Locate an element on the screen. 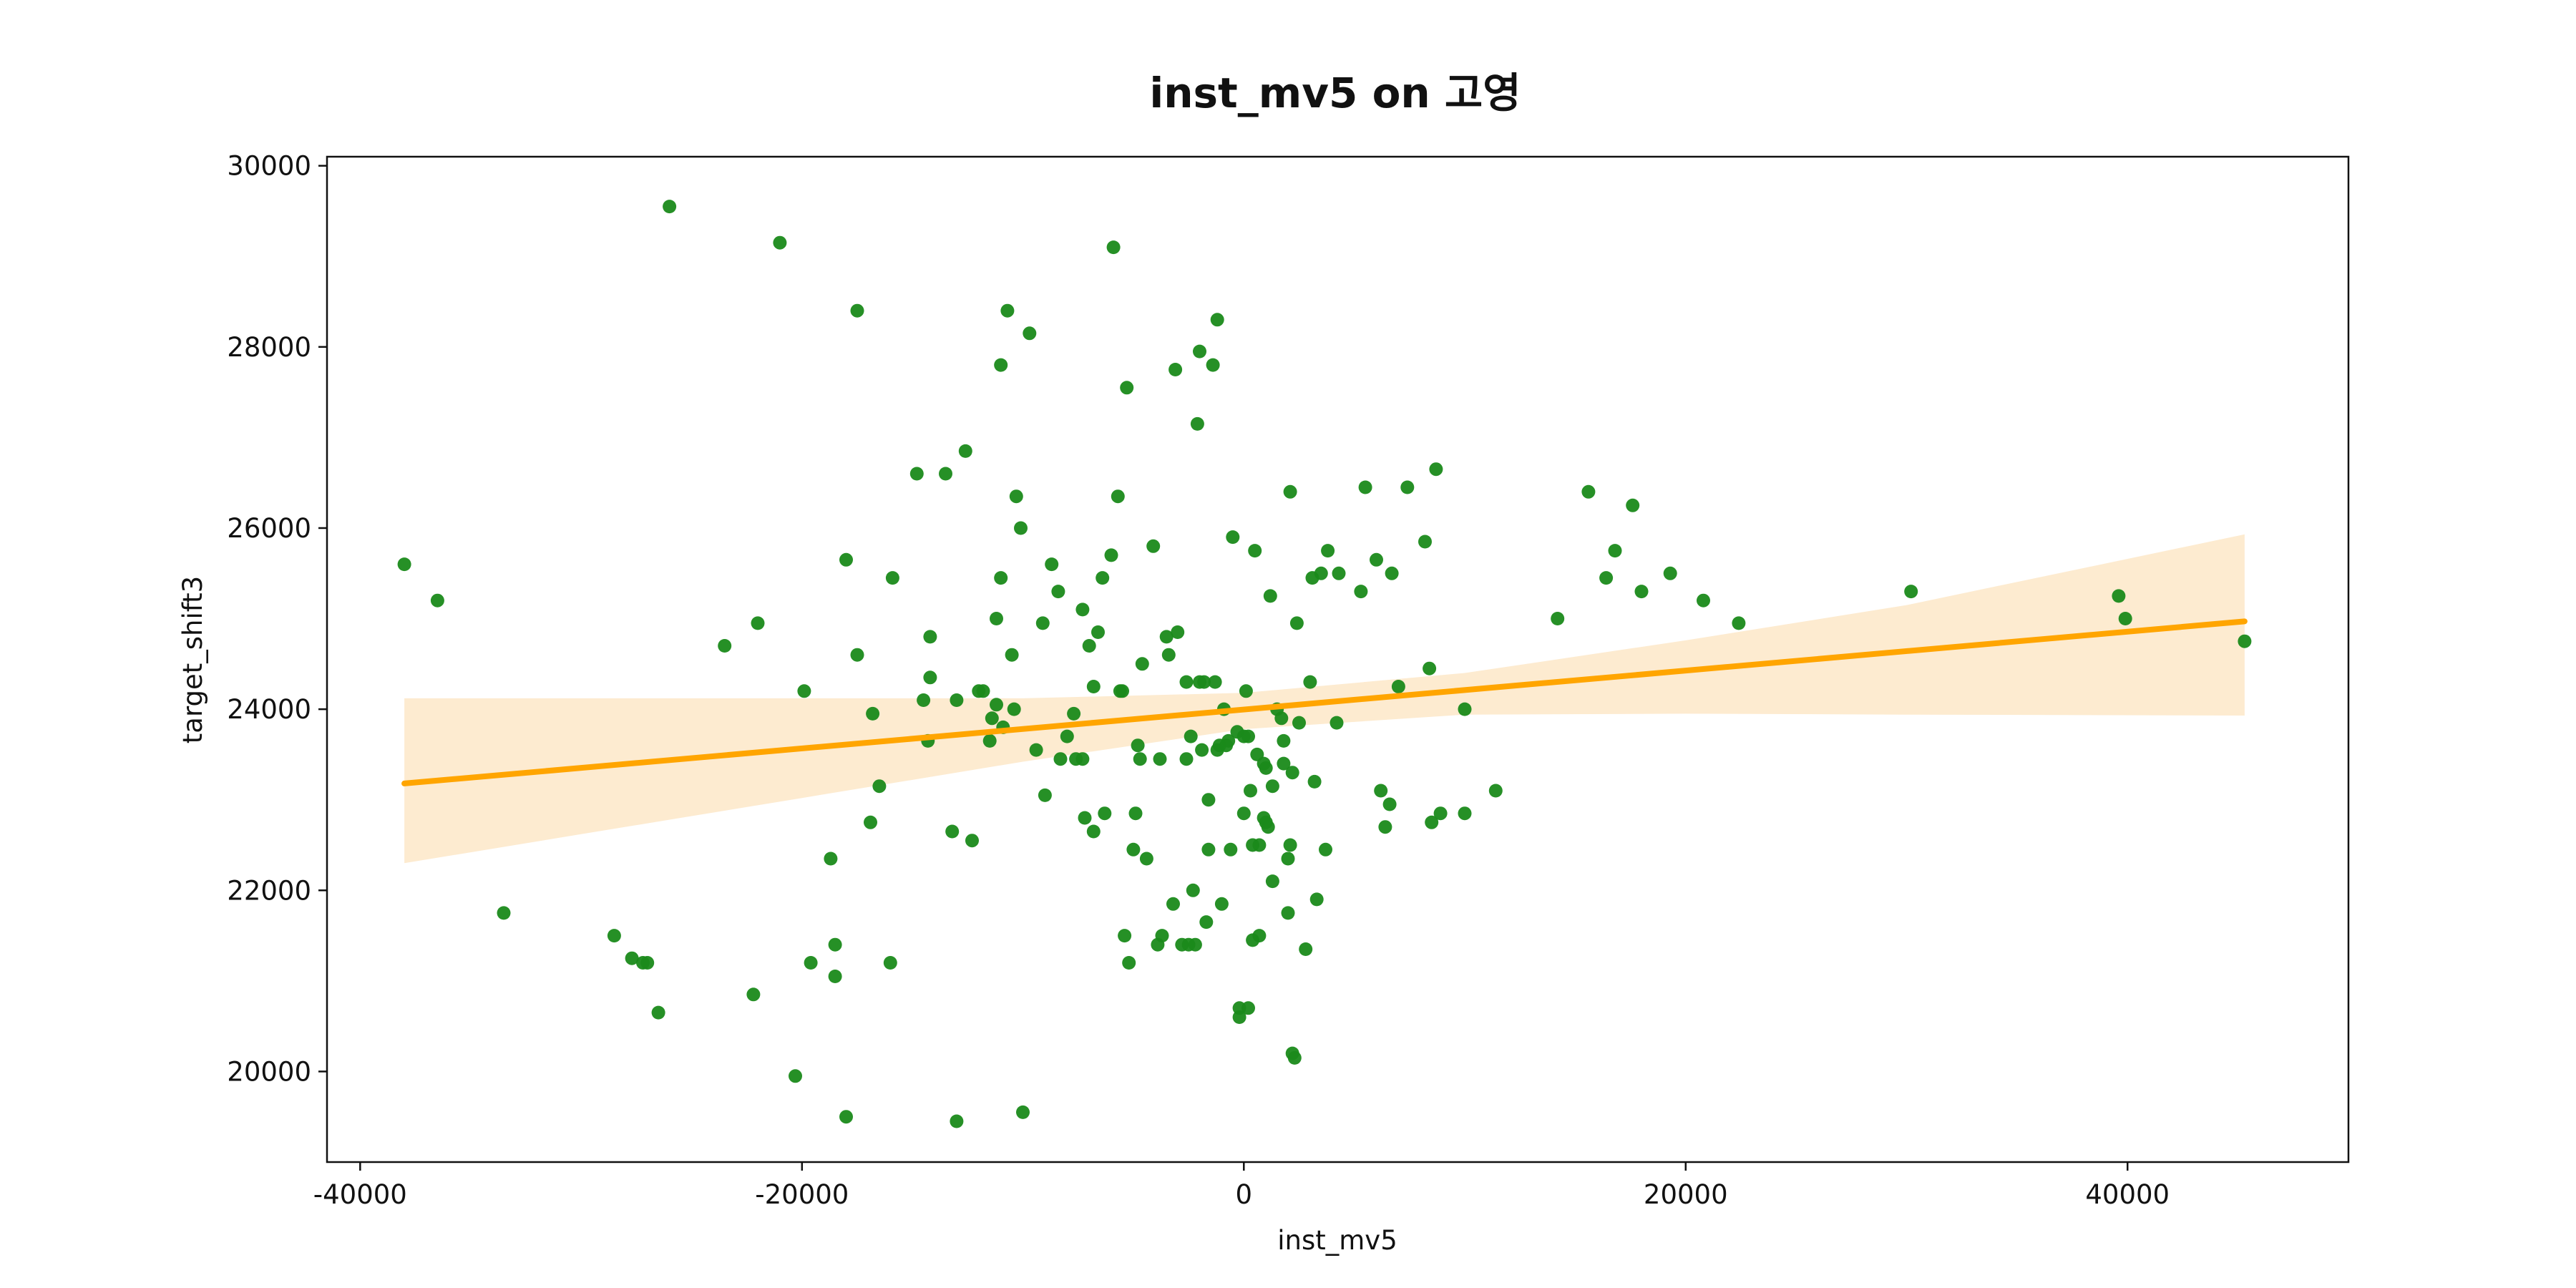 This screenshot has height=1288, width=2576. x-tick-label: 0 is located at coordinates (1244, 1194).